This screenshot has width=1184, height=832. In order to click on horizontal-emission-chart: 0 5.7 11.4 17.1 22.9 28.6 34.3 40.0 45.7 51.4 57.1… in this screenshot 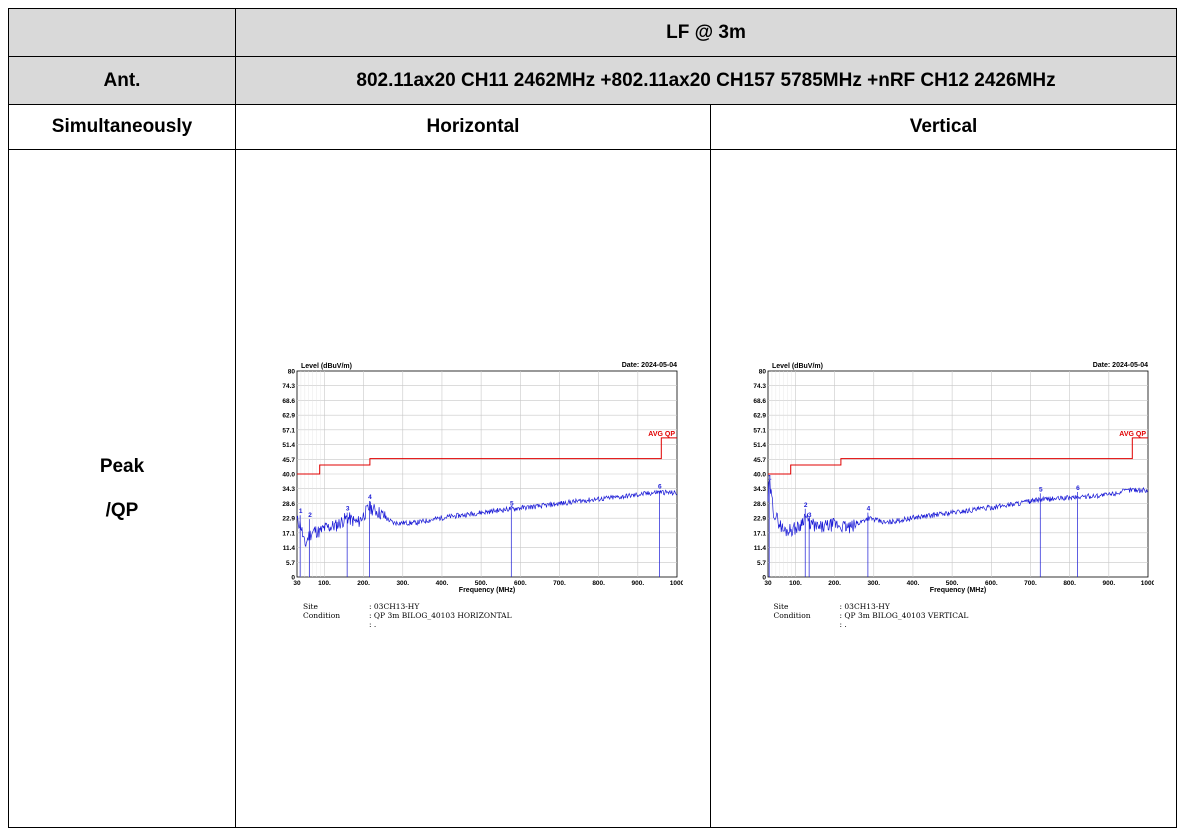, I will do `click(473, 474)`.